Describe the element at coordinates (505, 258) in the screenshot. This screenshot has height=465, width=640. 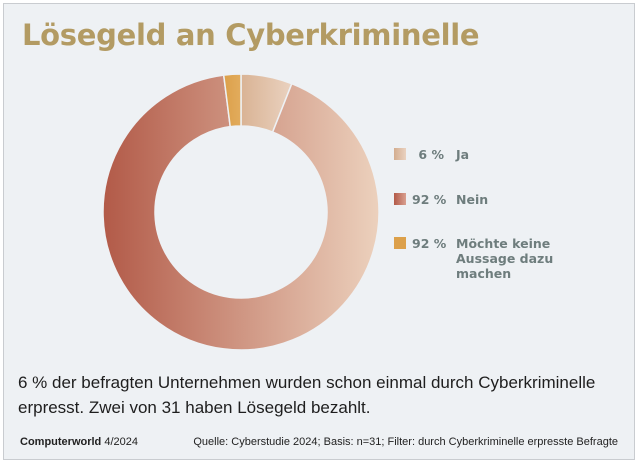
I see `legend-label: Möchte keine Aussage dazu machen` at that location.